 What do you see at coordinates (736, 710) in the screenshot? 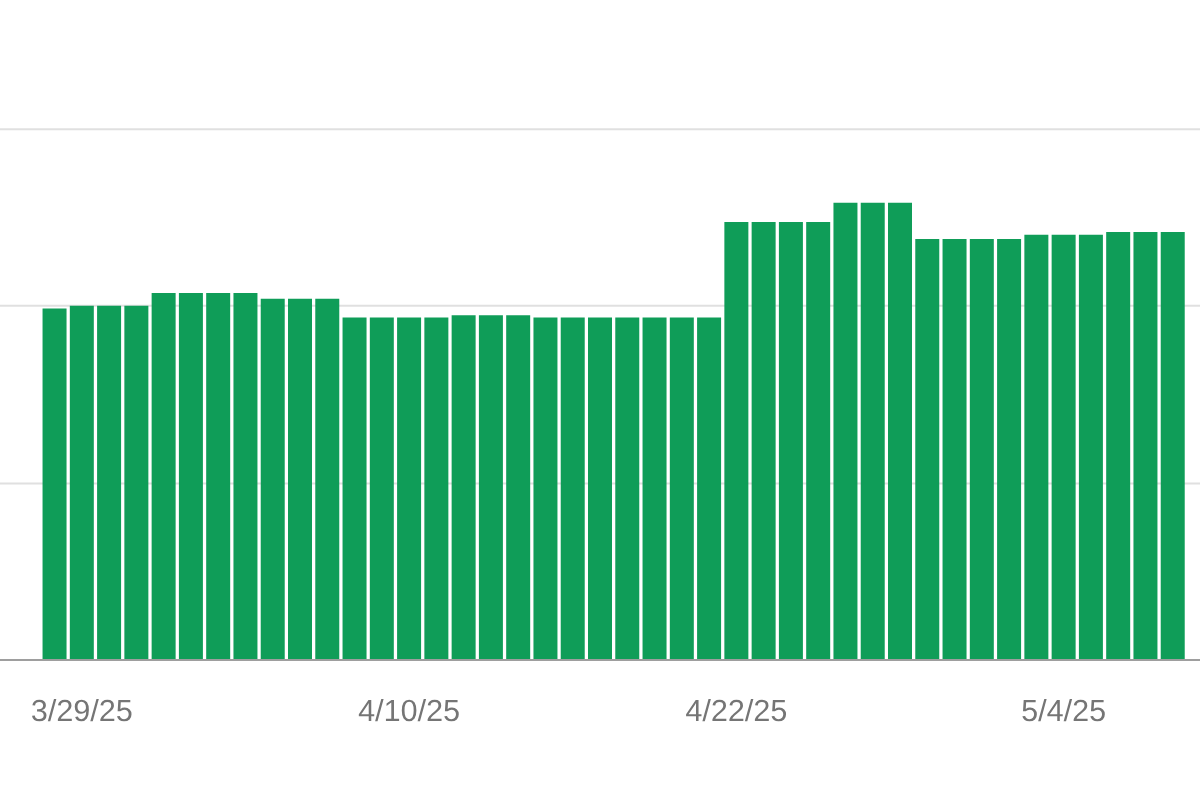
I see `x-tick-label: 4/22/25` at bounding box center [736, 710].